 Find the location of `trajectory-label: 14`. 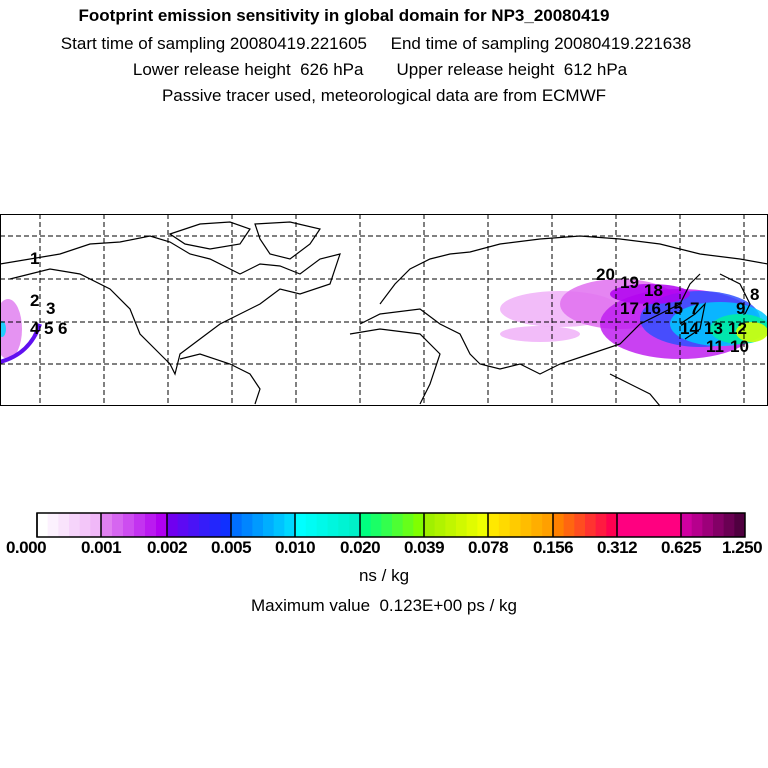

trajectory-label: 14 is located at coordinates (689, 328).